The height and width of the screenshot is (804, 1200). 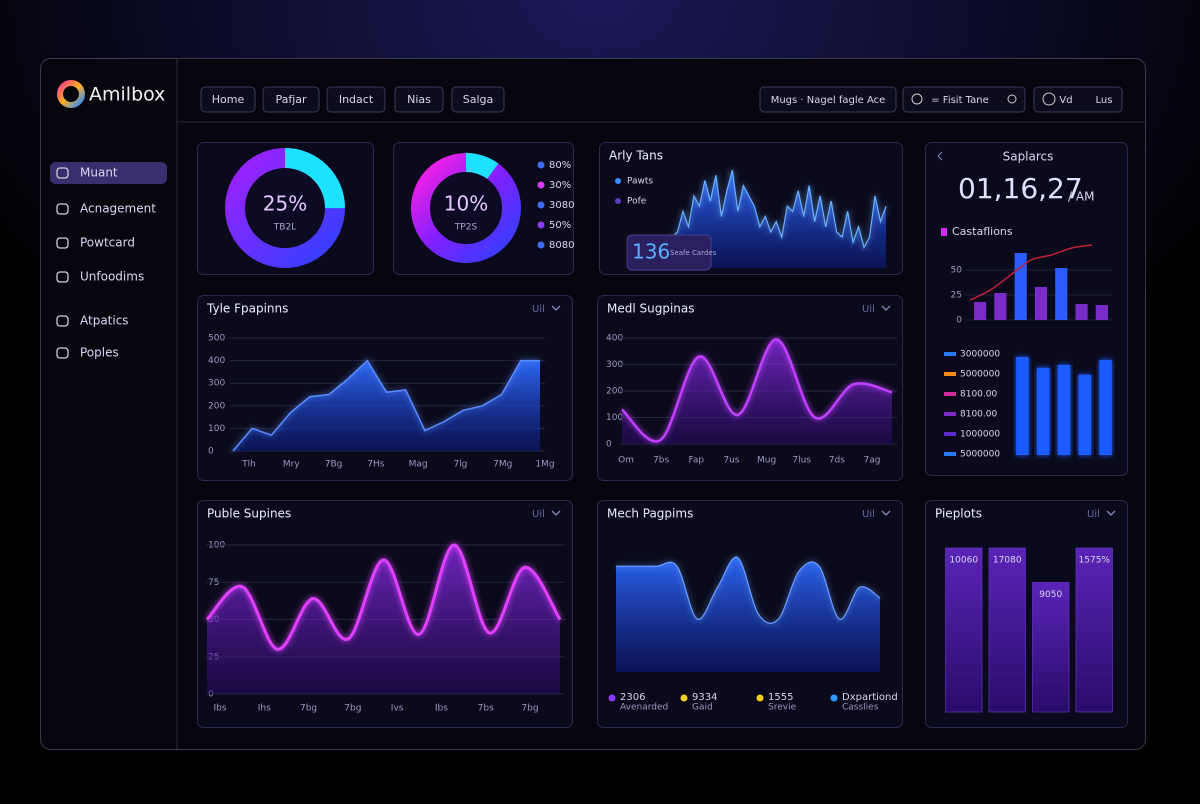 I want to click on toggle-icon, so click(x=1012, y=99).